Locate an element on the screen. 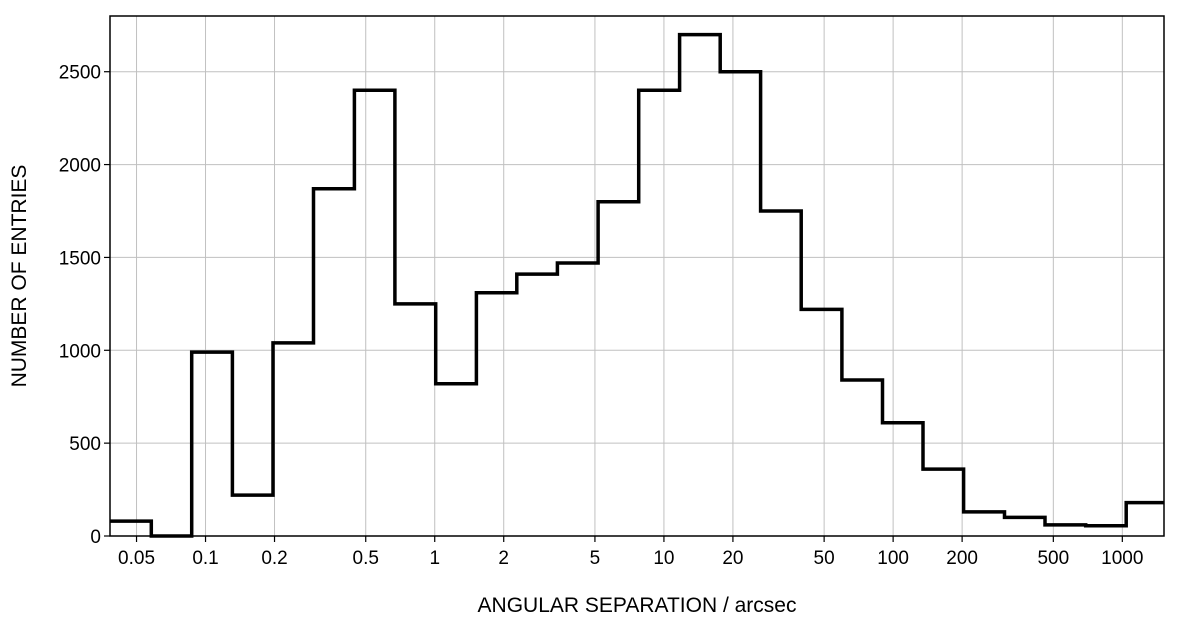 The width and height of the screenshot is (1196, 620). x-tick-label: 0.5 is located at coordinates (366, 558).